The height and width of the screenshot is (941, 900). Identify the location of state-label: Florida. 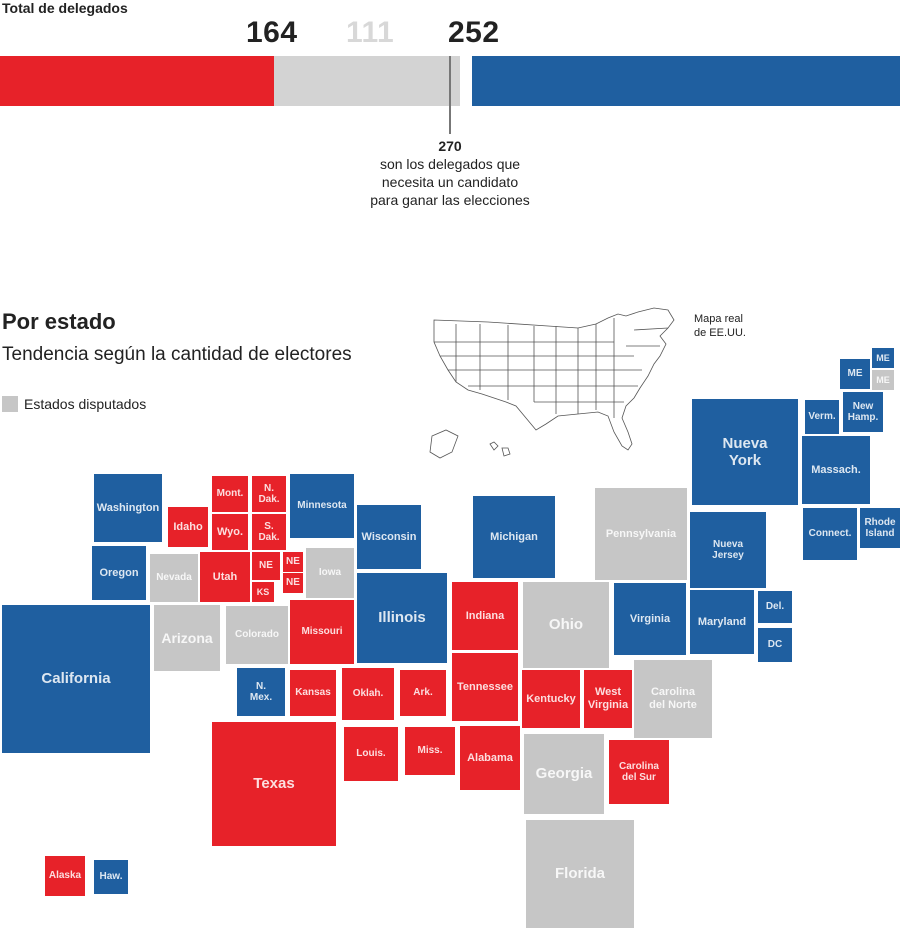
(579, 874).